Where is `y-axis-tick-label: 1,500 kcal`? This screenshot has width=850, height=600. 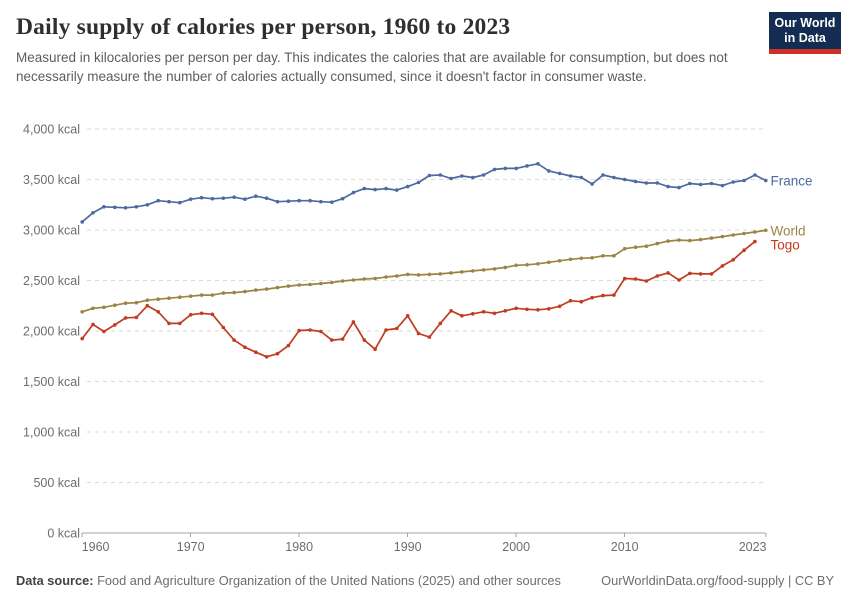 y-axis-tick-label: 1,500 kcal is located at coordinates (51, 382).